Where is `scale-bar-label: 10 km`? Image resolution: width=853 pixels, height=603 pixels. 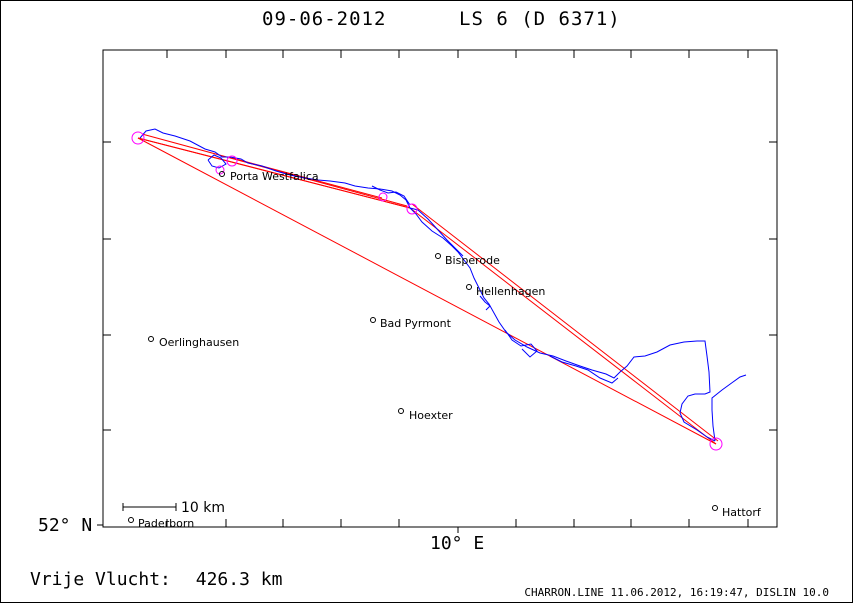 scale-bar-label: 10 km is located at coordinates (203, 508).